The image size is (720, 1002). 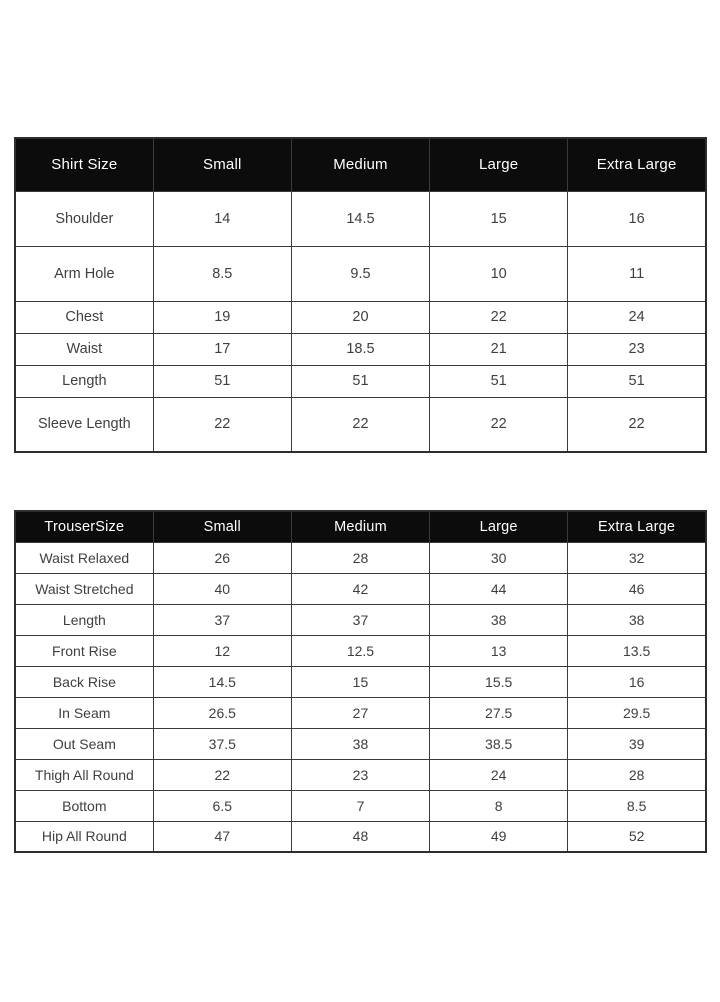 I want to click on cell-value: 37.5, so click(x=222, y=743).